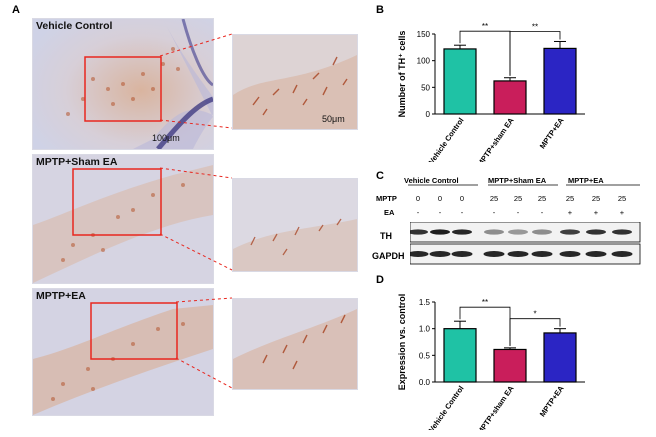 The height and width of the screenshot is (437, 656). What do you see at coordinates (586, 180) in the screenshot?
I see `blot-group-ea: MPTP+EA` at bounding box center [586, 180].